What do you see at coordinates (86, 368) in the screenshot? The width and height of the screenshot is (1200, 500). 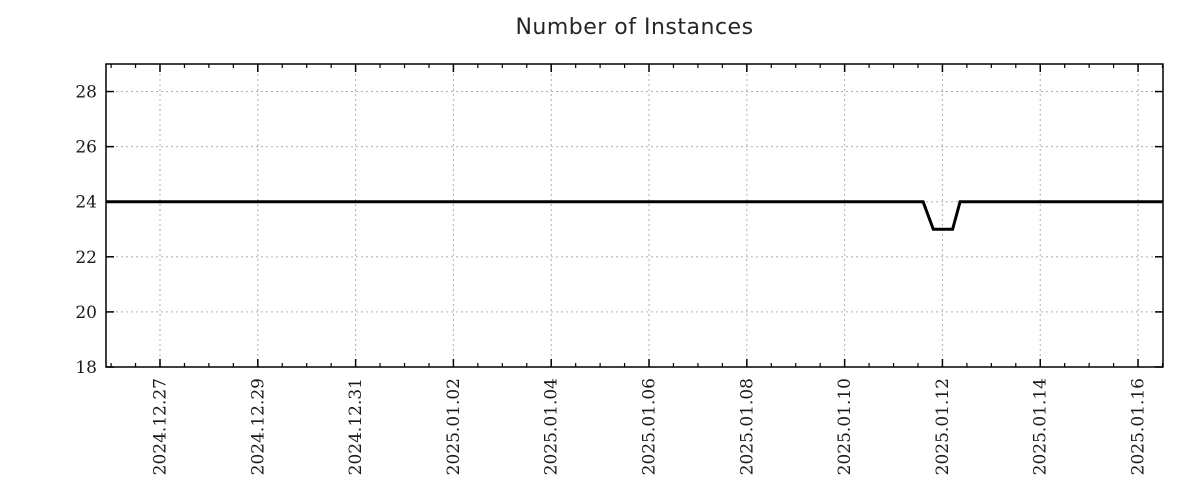 I see `y-tick-label: 18` at bounding box center [86, 368].